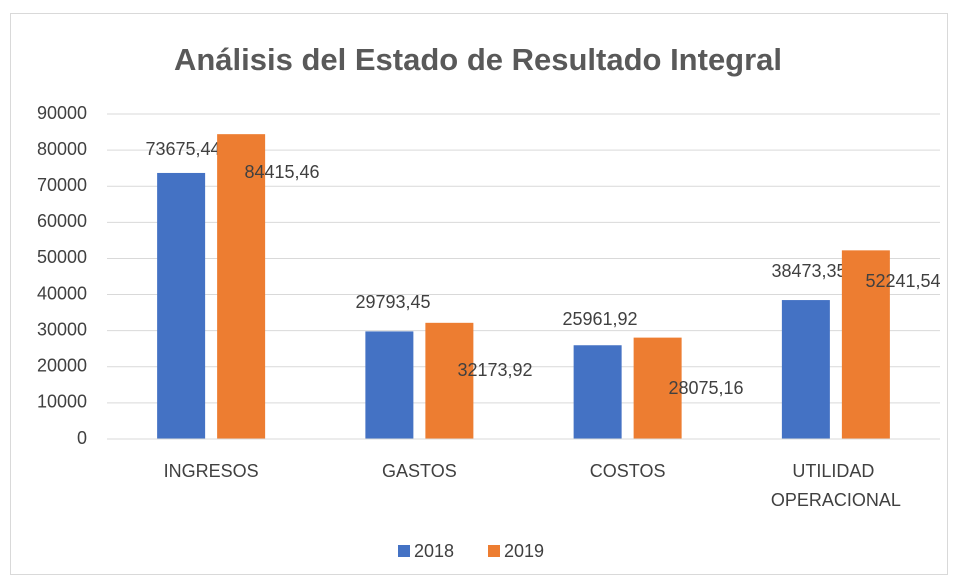 Image resolution: width=957 pixels, height=583 pixels. What do you see at coordinates (62, 257) in the screenshot?
I see `y-tick-label: 50000` at bounding box center [62, 257].